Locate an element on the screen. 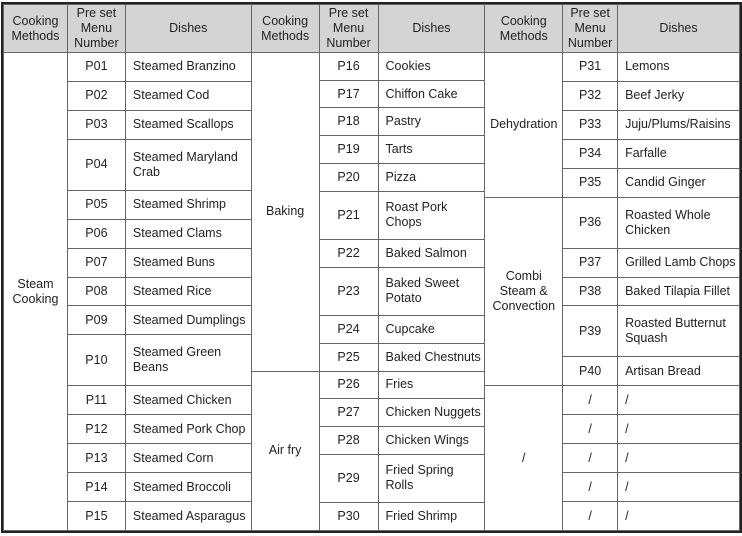 This screenshot has height=536, width=742. table-row: P05 Steamed Shrimp is located at coordinates (128, 204).